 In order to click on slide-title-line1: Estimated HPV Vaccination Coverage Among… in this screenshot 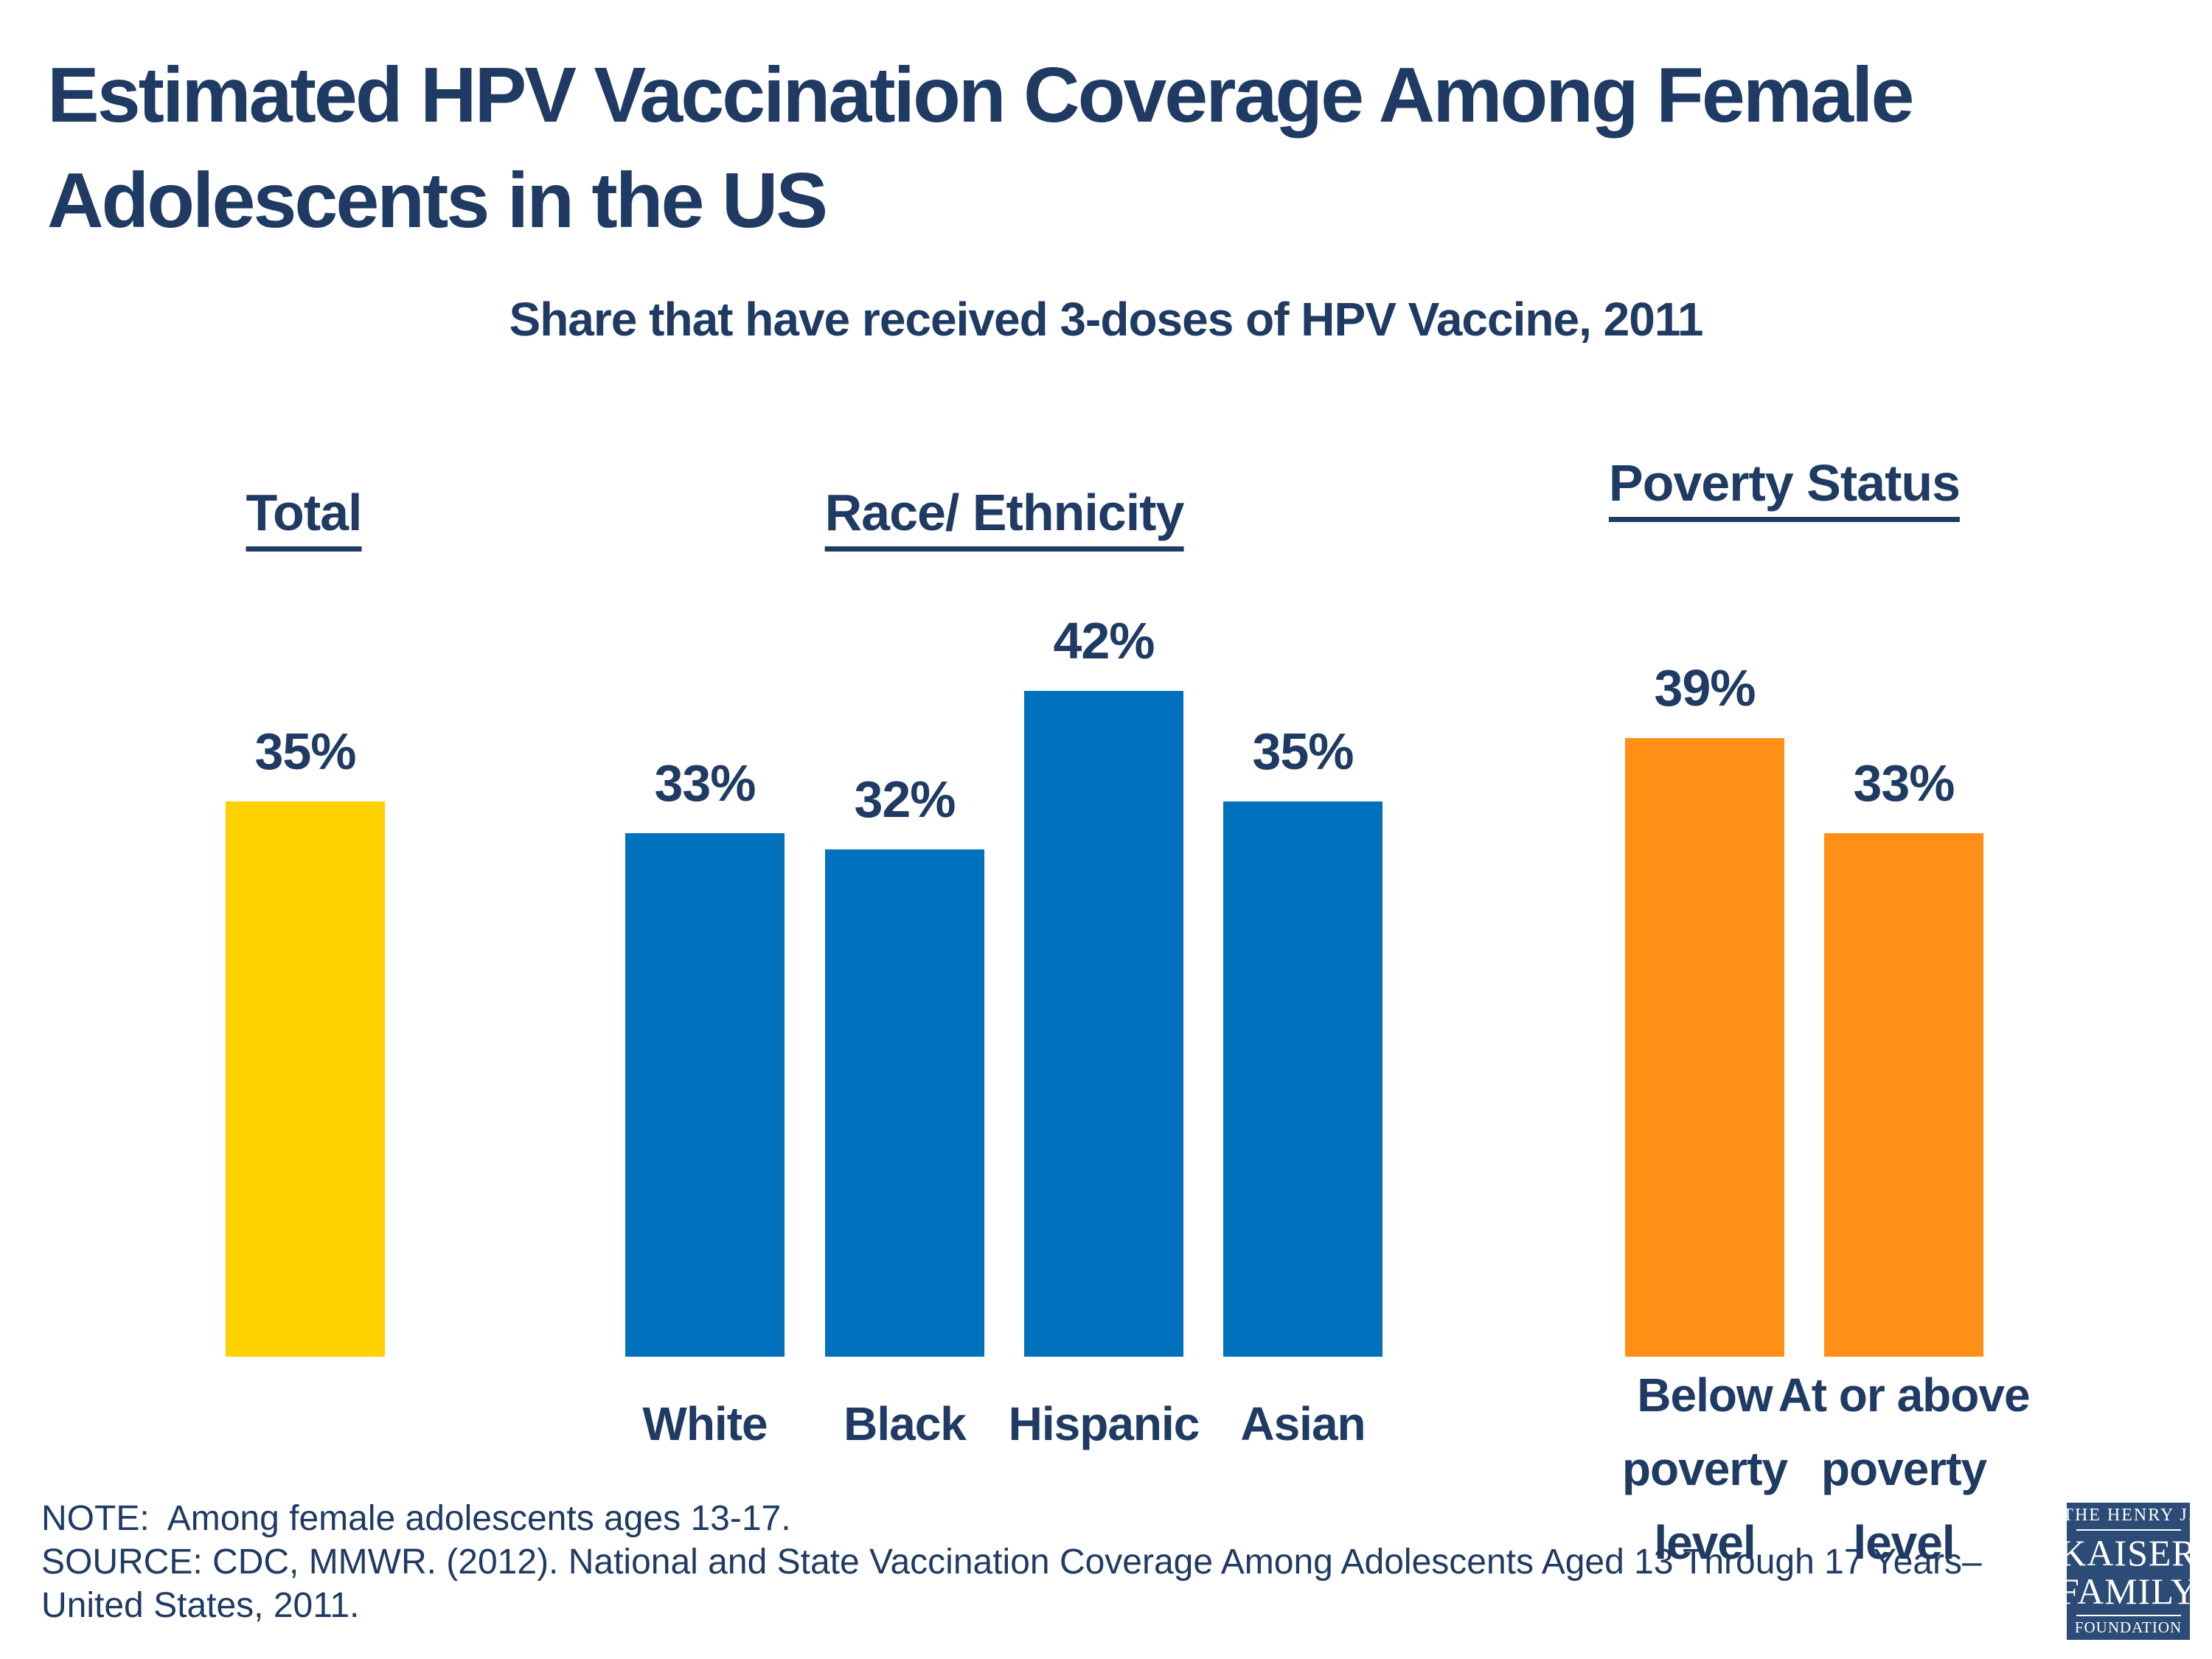, I will do `click(980, 95)`.